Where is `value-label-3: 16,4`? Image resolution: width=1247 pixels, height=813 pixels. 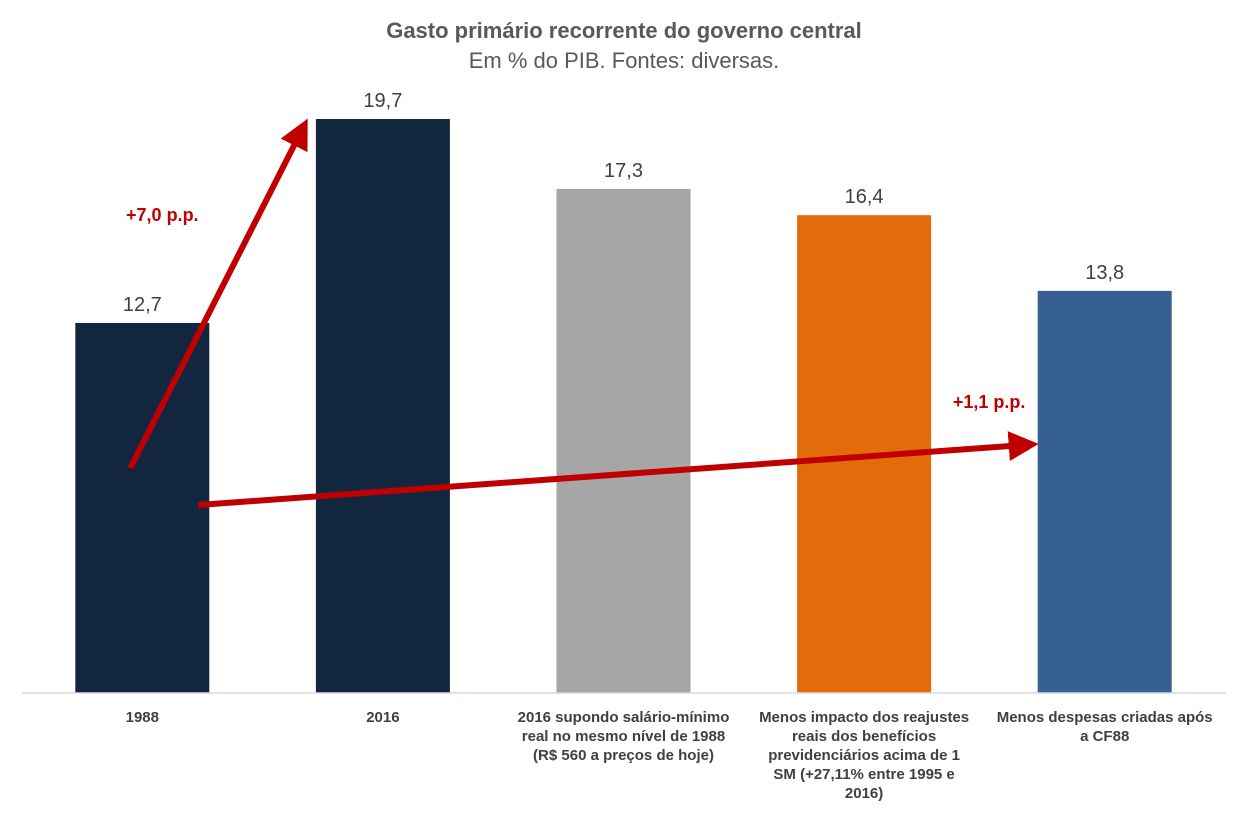
value-label-3: 16,4 is located at coordinates (864, 197).